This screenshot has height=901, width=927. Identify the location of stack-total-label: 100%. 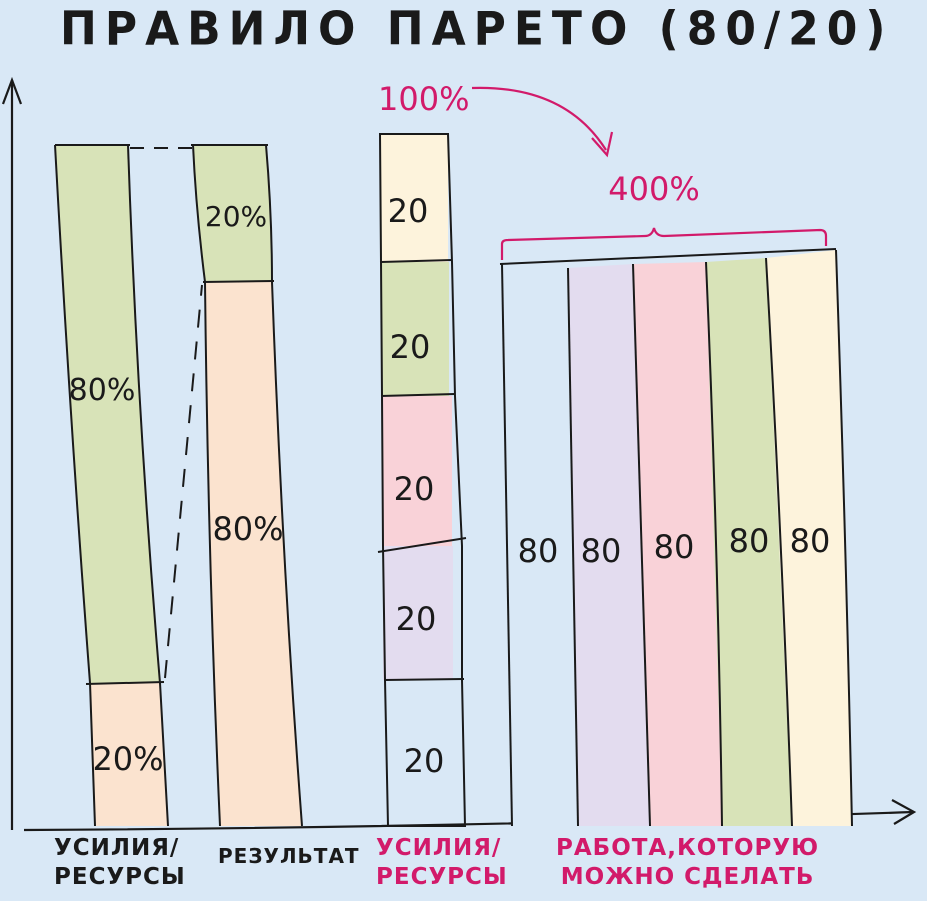
(423, 99).